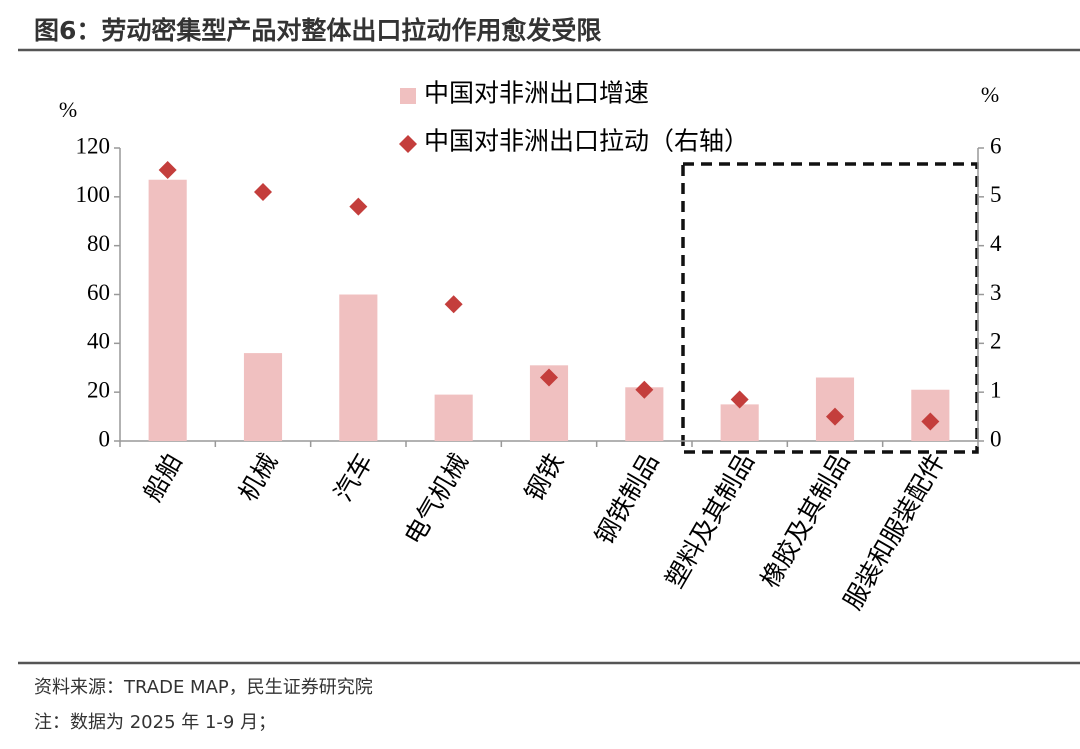 The height and width of the screenshot is (749, 1080). I want to click on y2-unit: %, so click(990, 94).